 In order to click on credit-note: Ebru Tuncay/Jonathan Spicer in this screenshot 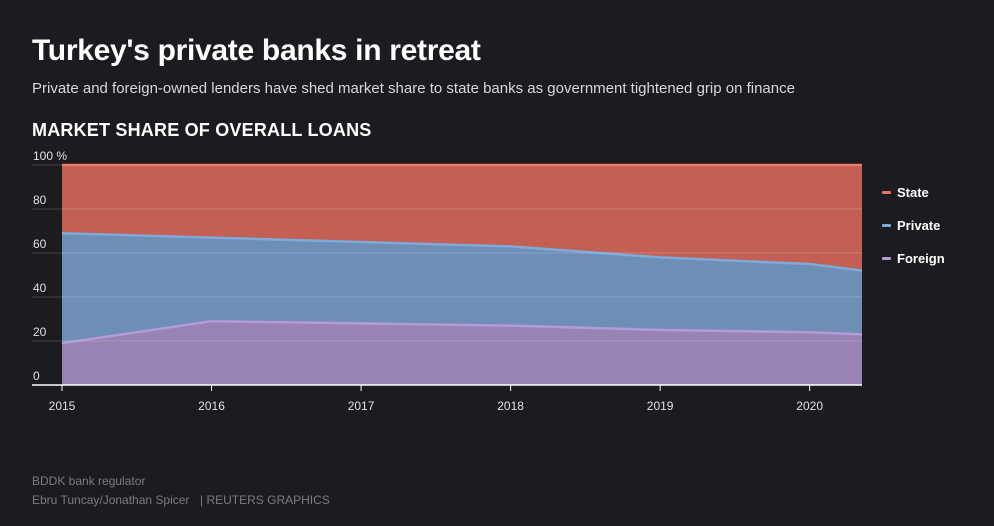, I will do `click(111, 500)`.